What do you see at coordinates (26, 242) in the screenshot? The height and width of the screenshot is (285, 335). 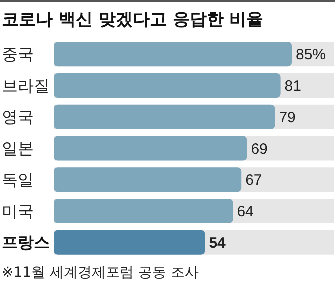 I see `y-tick-label: 프랑스` at bounding box center [26, 242].